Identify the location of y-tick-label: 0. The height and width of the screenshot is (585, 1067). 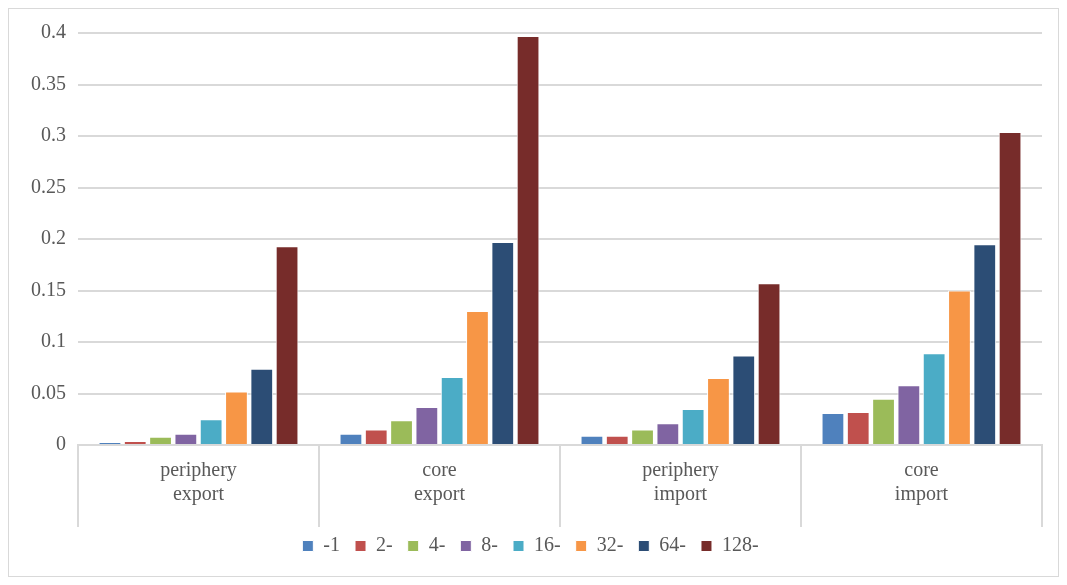
(61, 443).